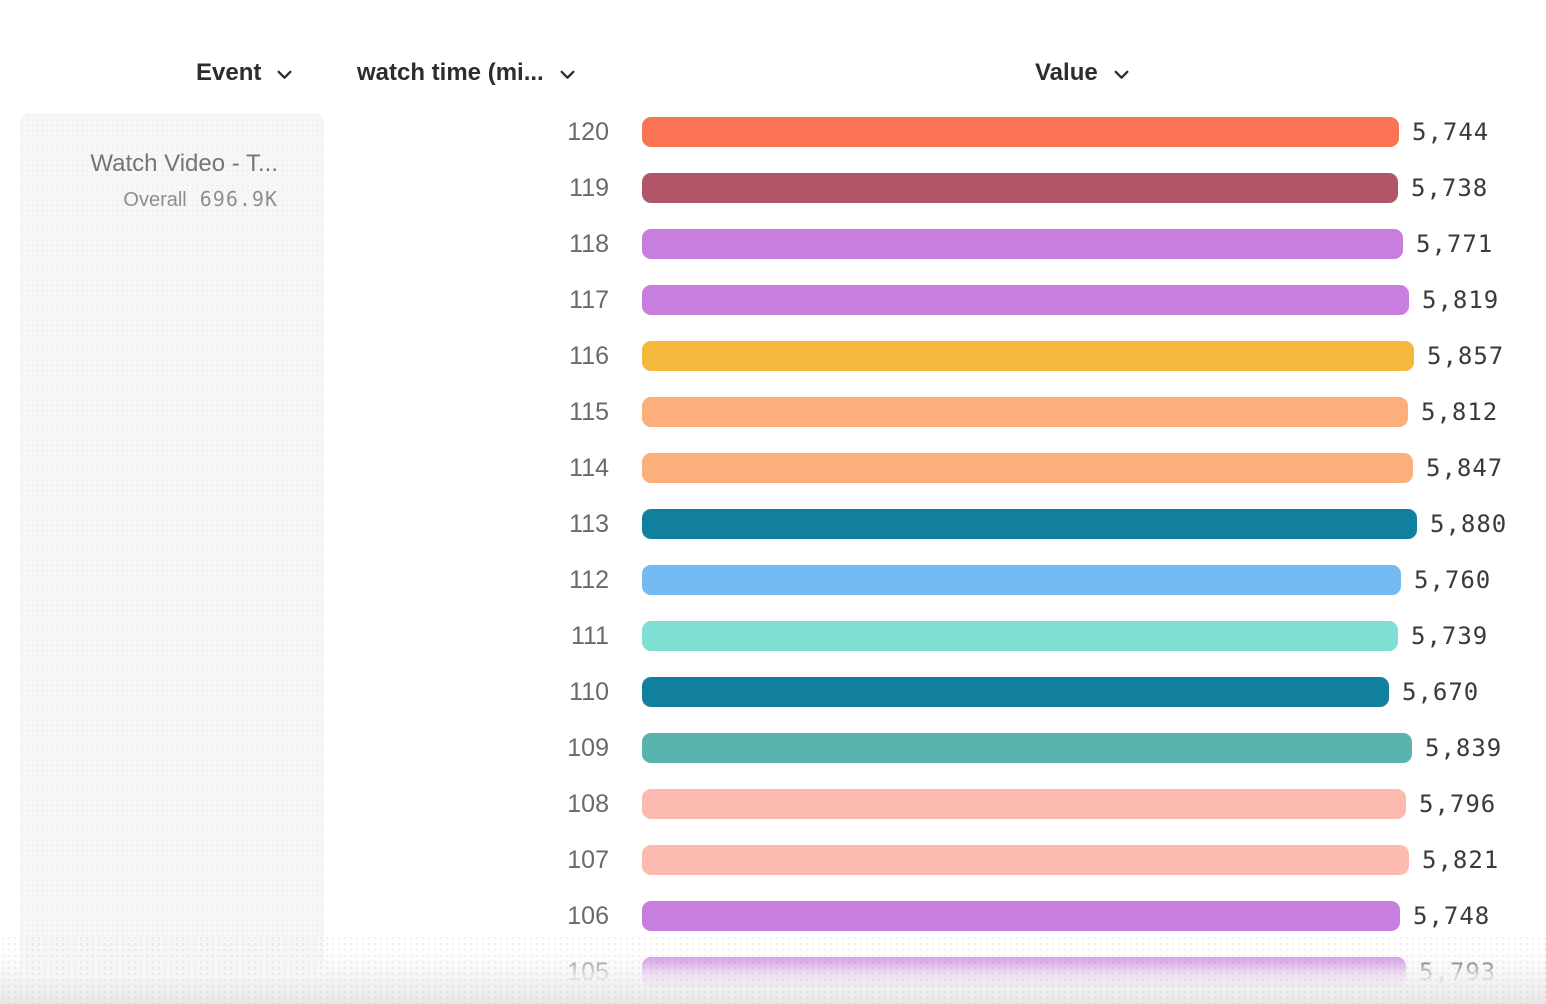 This screenshot has width=1546, height=1004. Describe the element at coordinates (1450, 188) in the screenshot. I see `value-label: 5,738` at that location.